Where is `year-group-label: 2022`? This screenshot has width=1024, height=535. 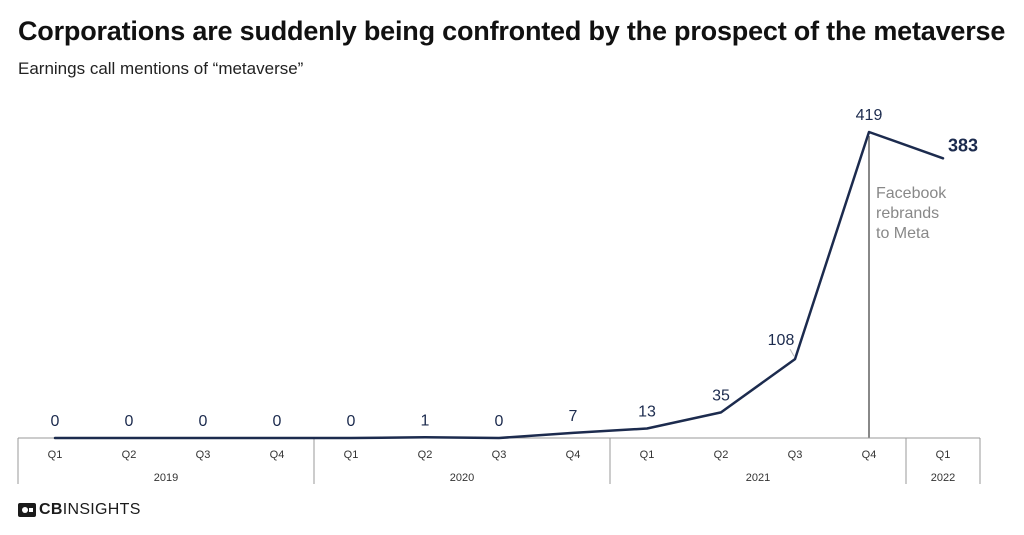 year-group-label: 2022 is located at coordinates (943, 478).